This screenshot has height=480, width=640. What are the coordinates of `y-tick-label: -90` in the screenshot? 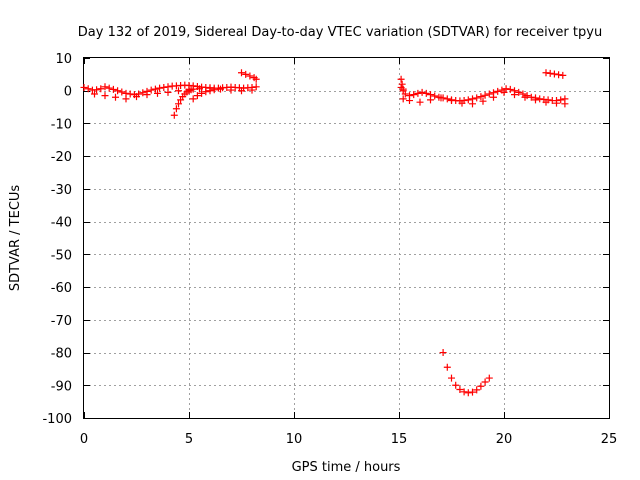 It's located at (61, 386).